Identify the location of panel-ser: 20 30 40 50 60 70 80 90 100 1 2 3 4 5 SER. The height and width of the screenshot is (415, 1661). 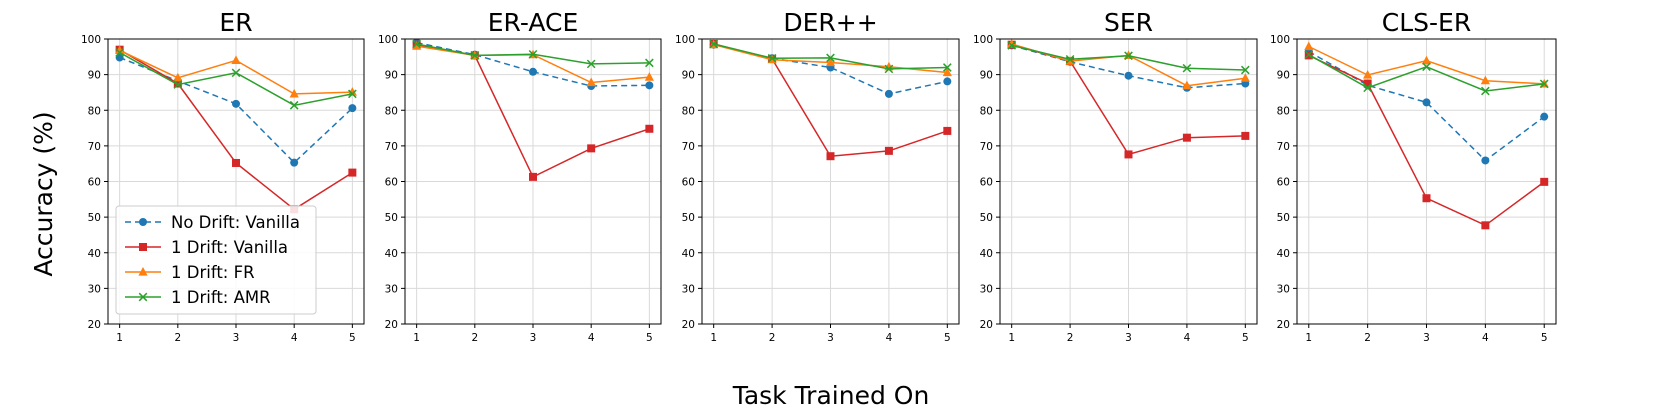
(1115, 176).